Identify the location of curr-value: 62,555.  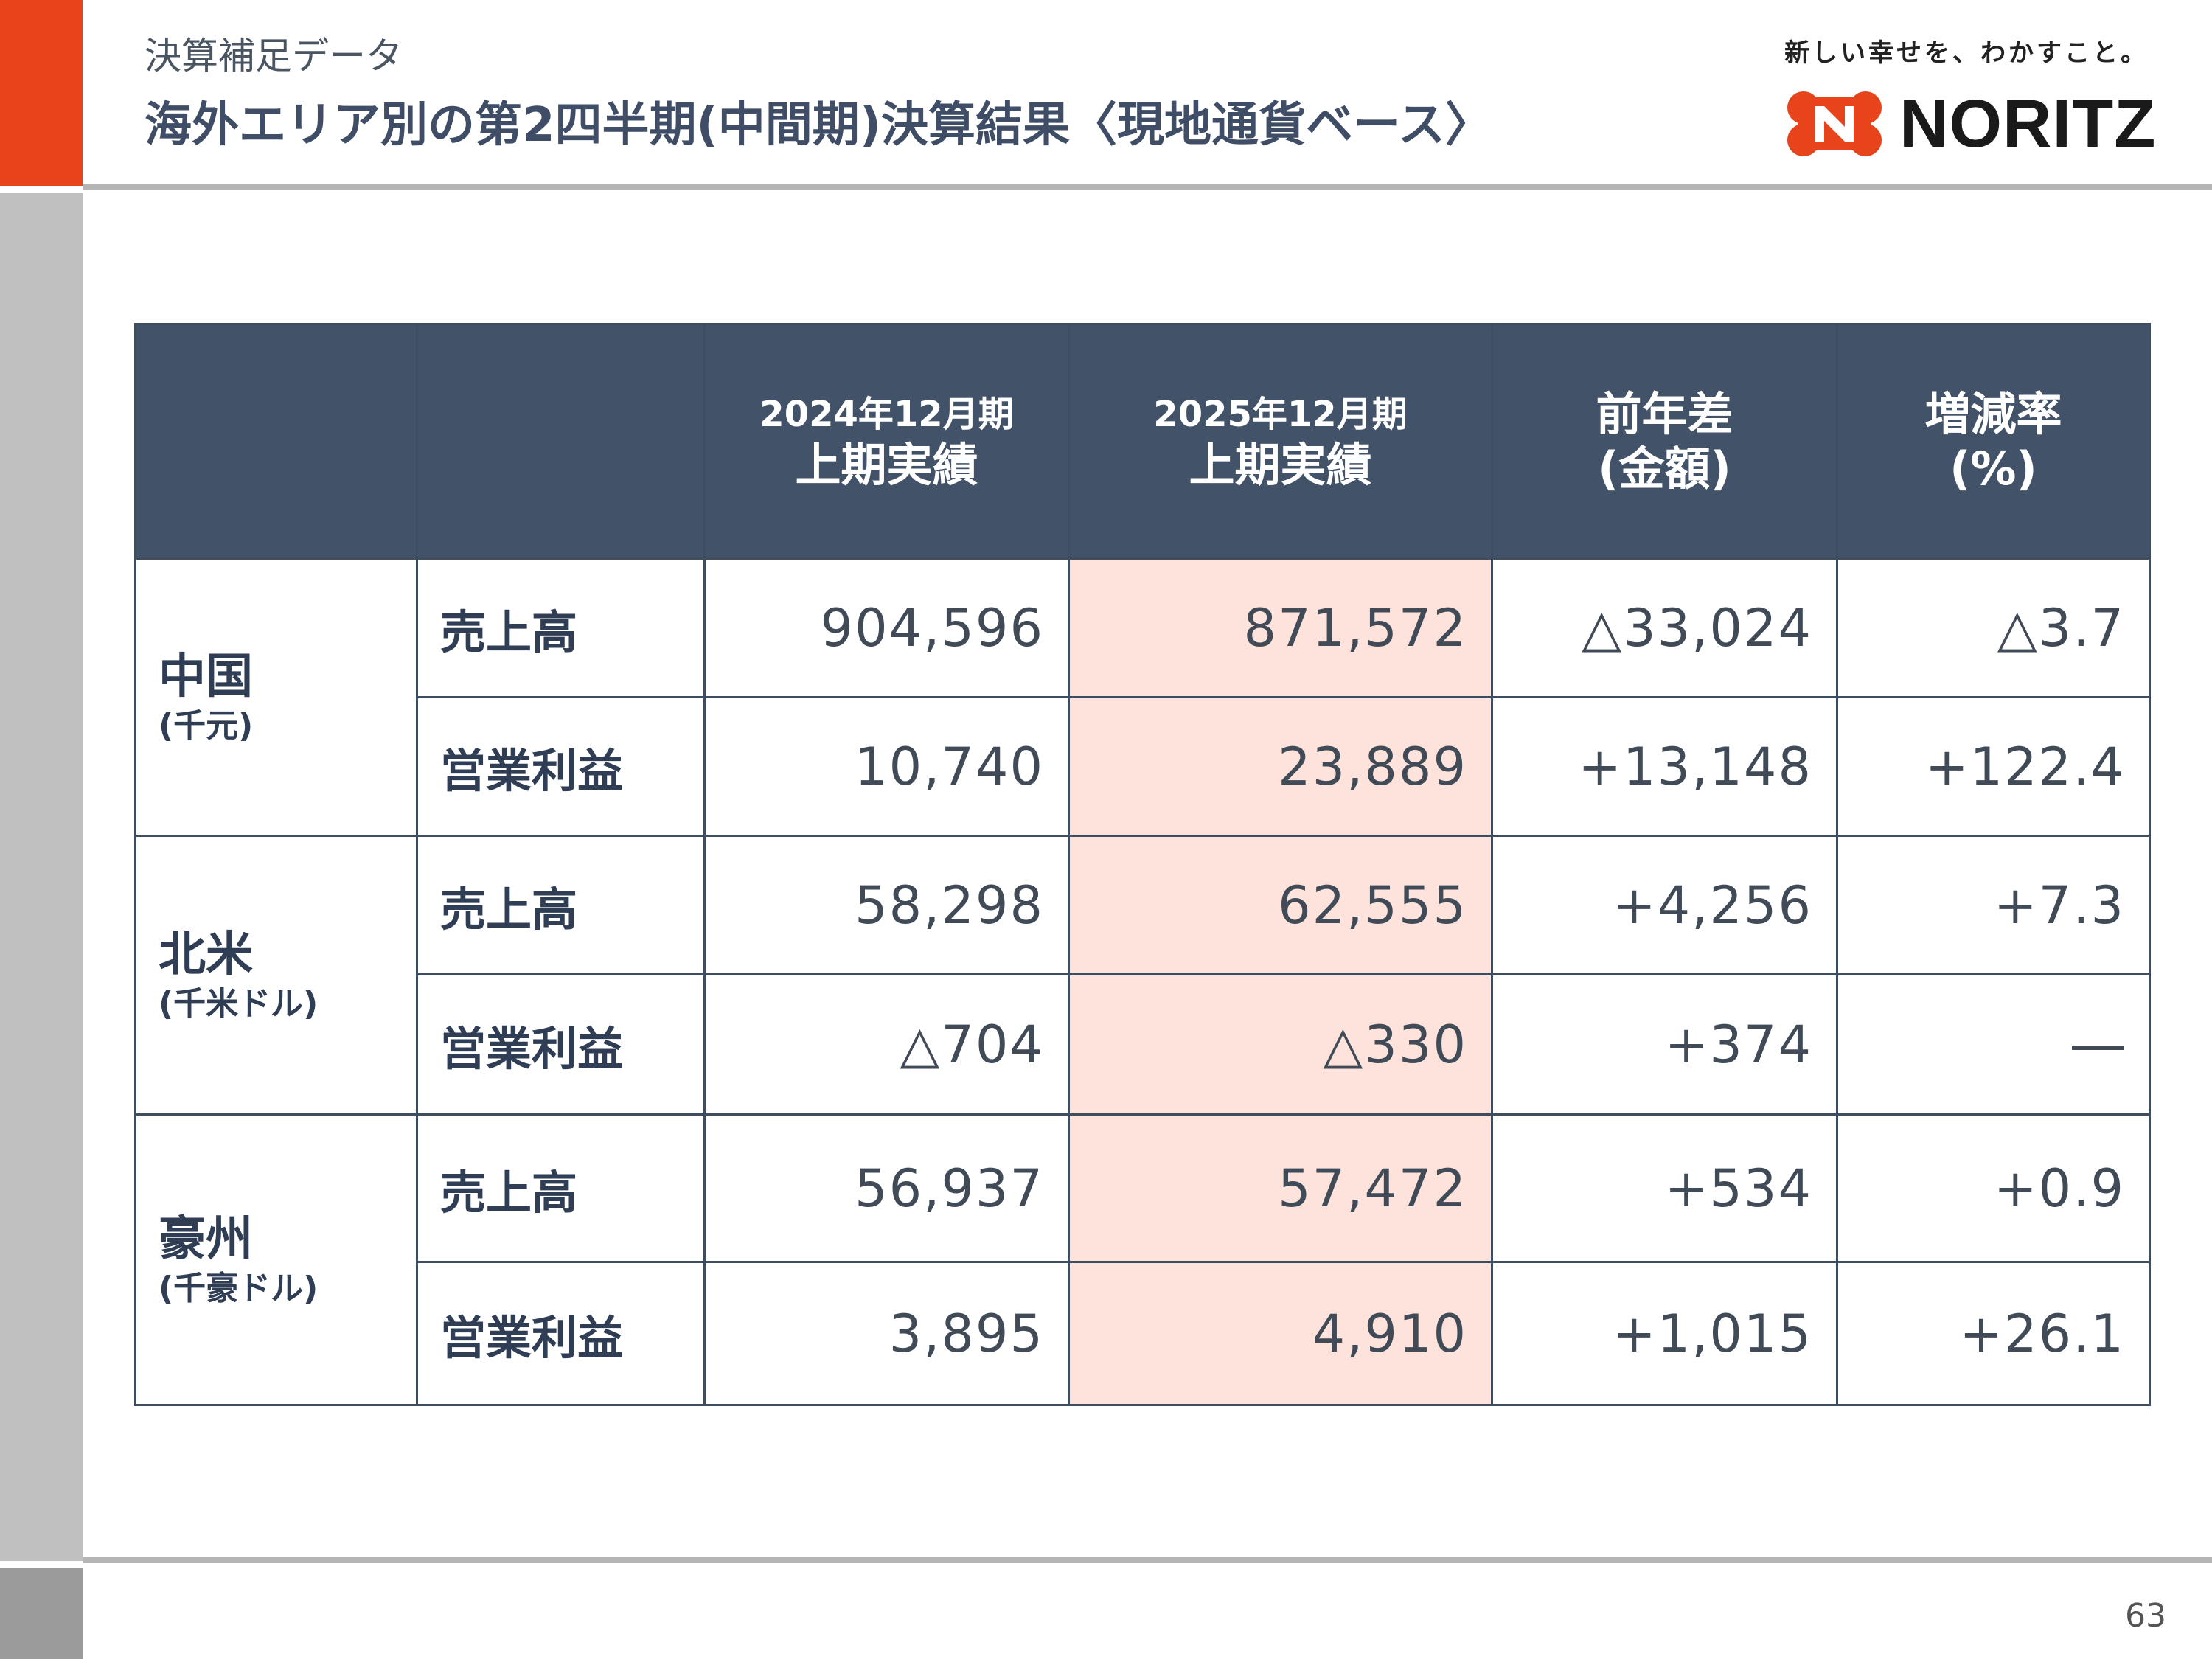
(1280, 905).